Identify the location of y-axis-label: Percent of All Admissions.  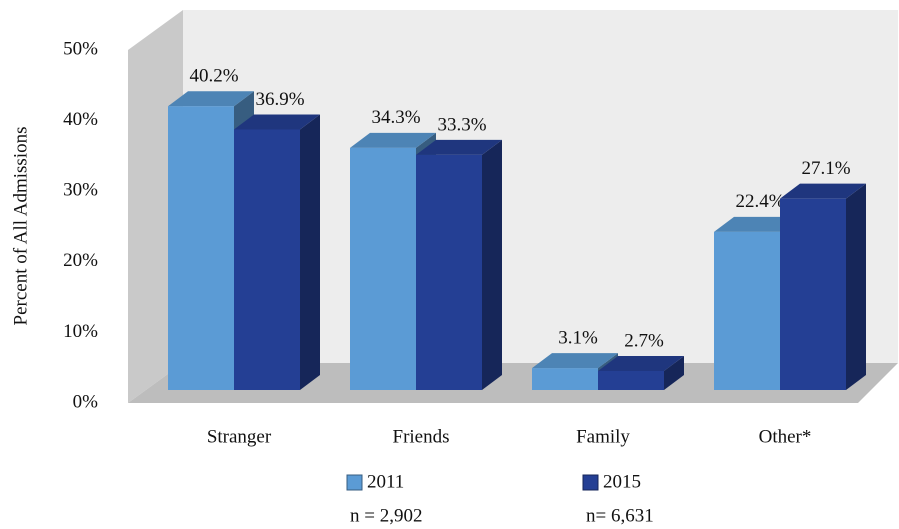
(20, 226).